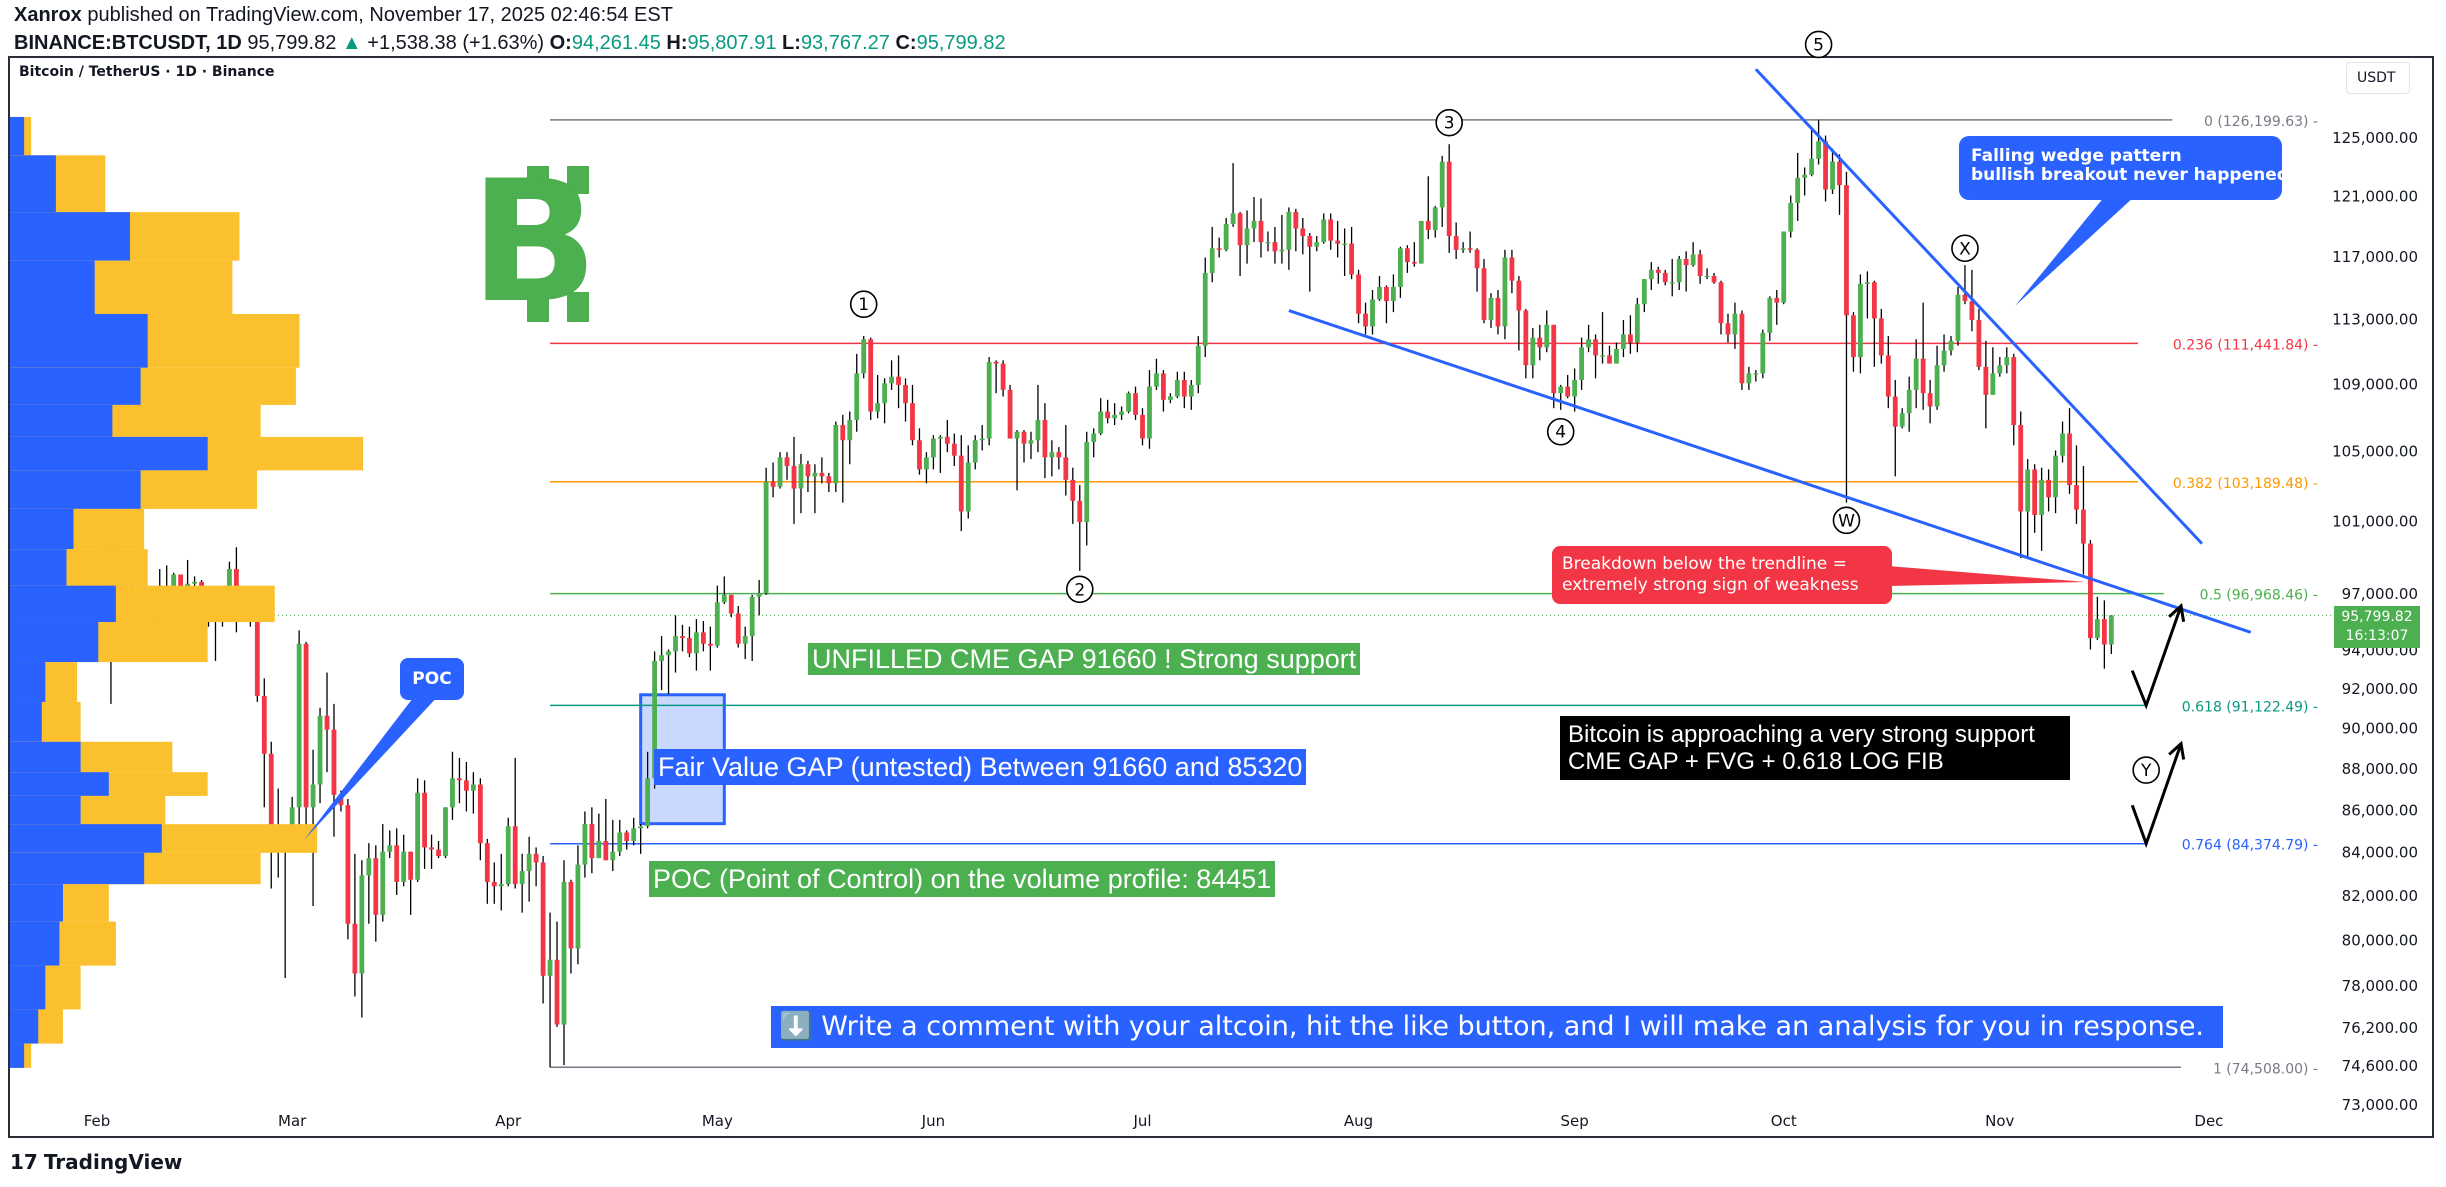  Describe the element at coordinates (2380, 896) in the screenshot. I see `price-axis-tick: 82,000.00` at that location.